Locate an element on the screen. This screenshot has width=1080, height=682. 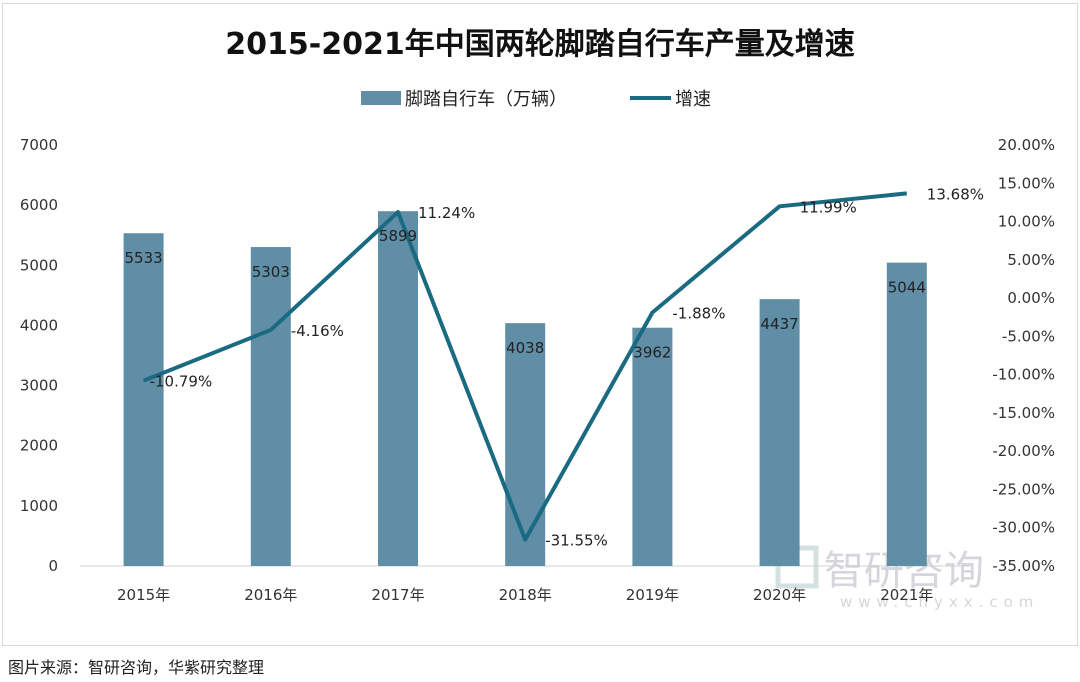
line-data-label: 11.24% is located at coordinates (446, 213).